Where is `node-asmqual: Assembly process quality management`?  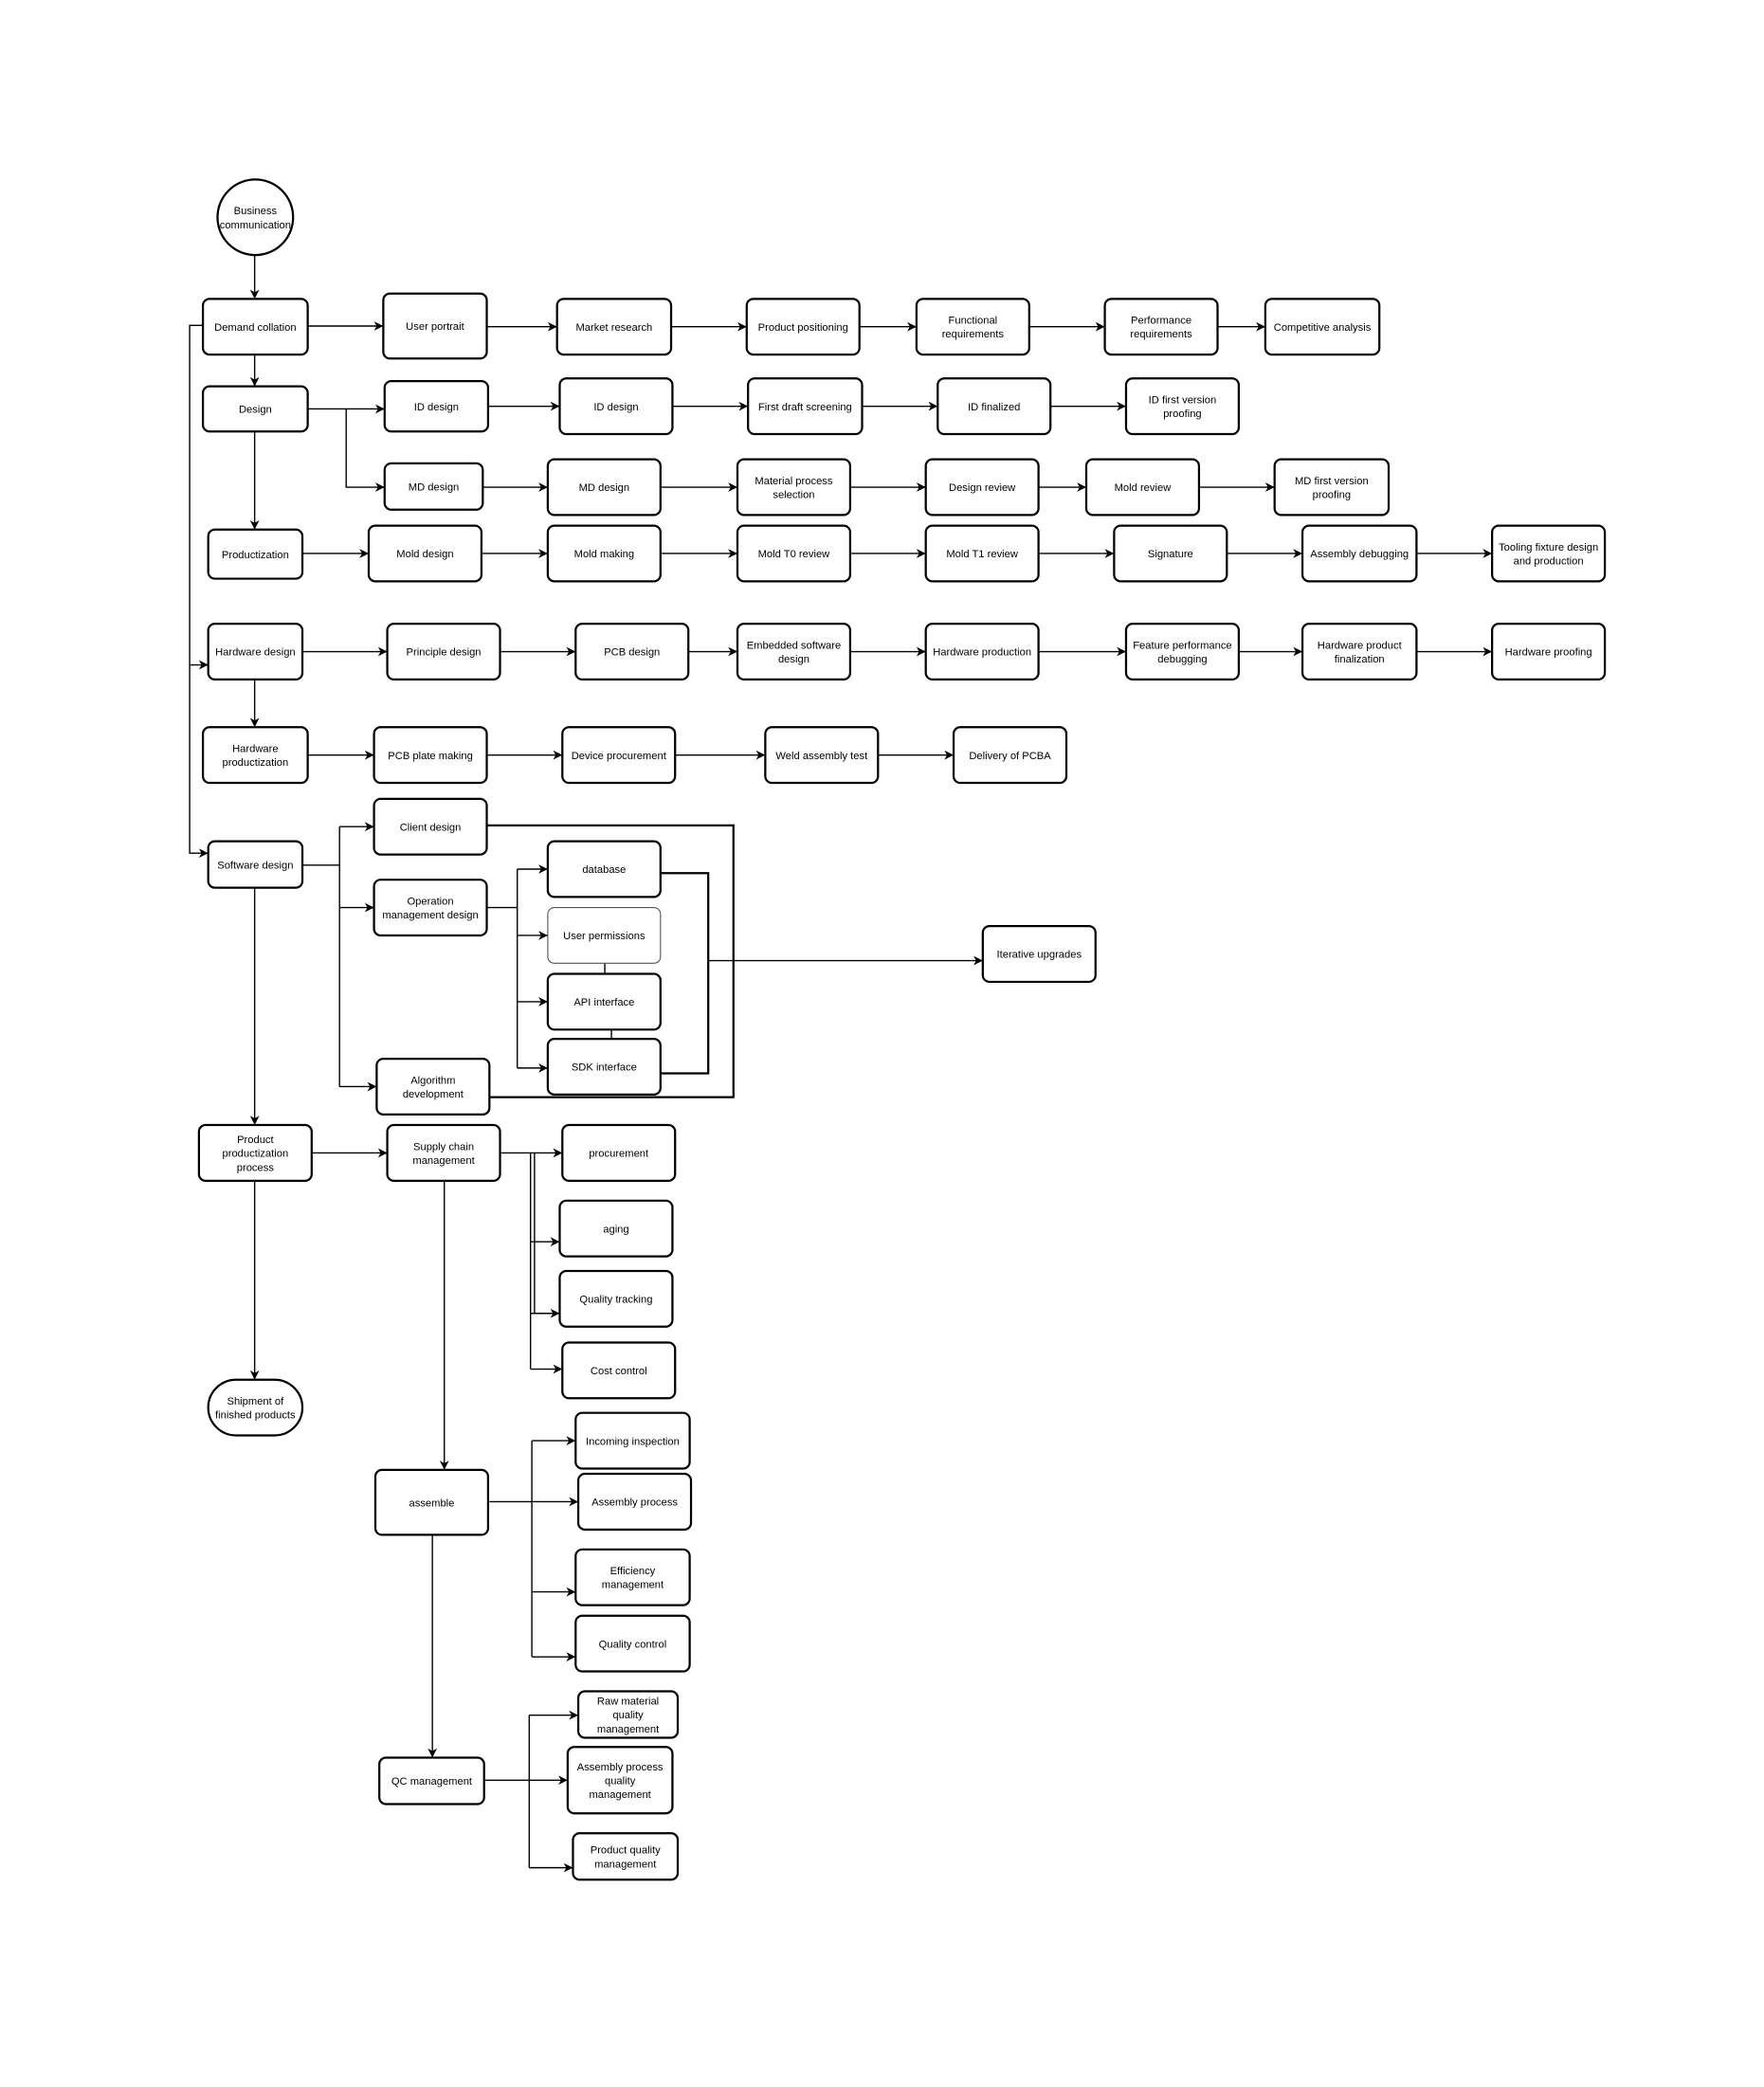
node-asmqual: Assembly process quality management is located at coordinates (620, 1780).